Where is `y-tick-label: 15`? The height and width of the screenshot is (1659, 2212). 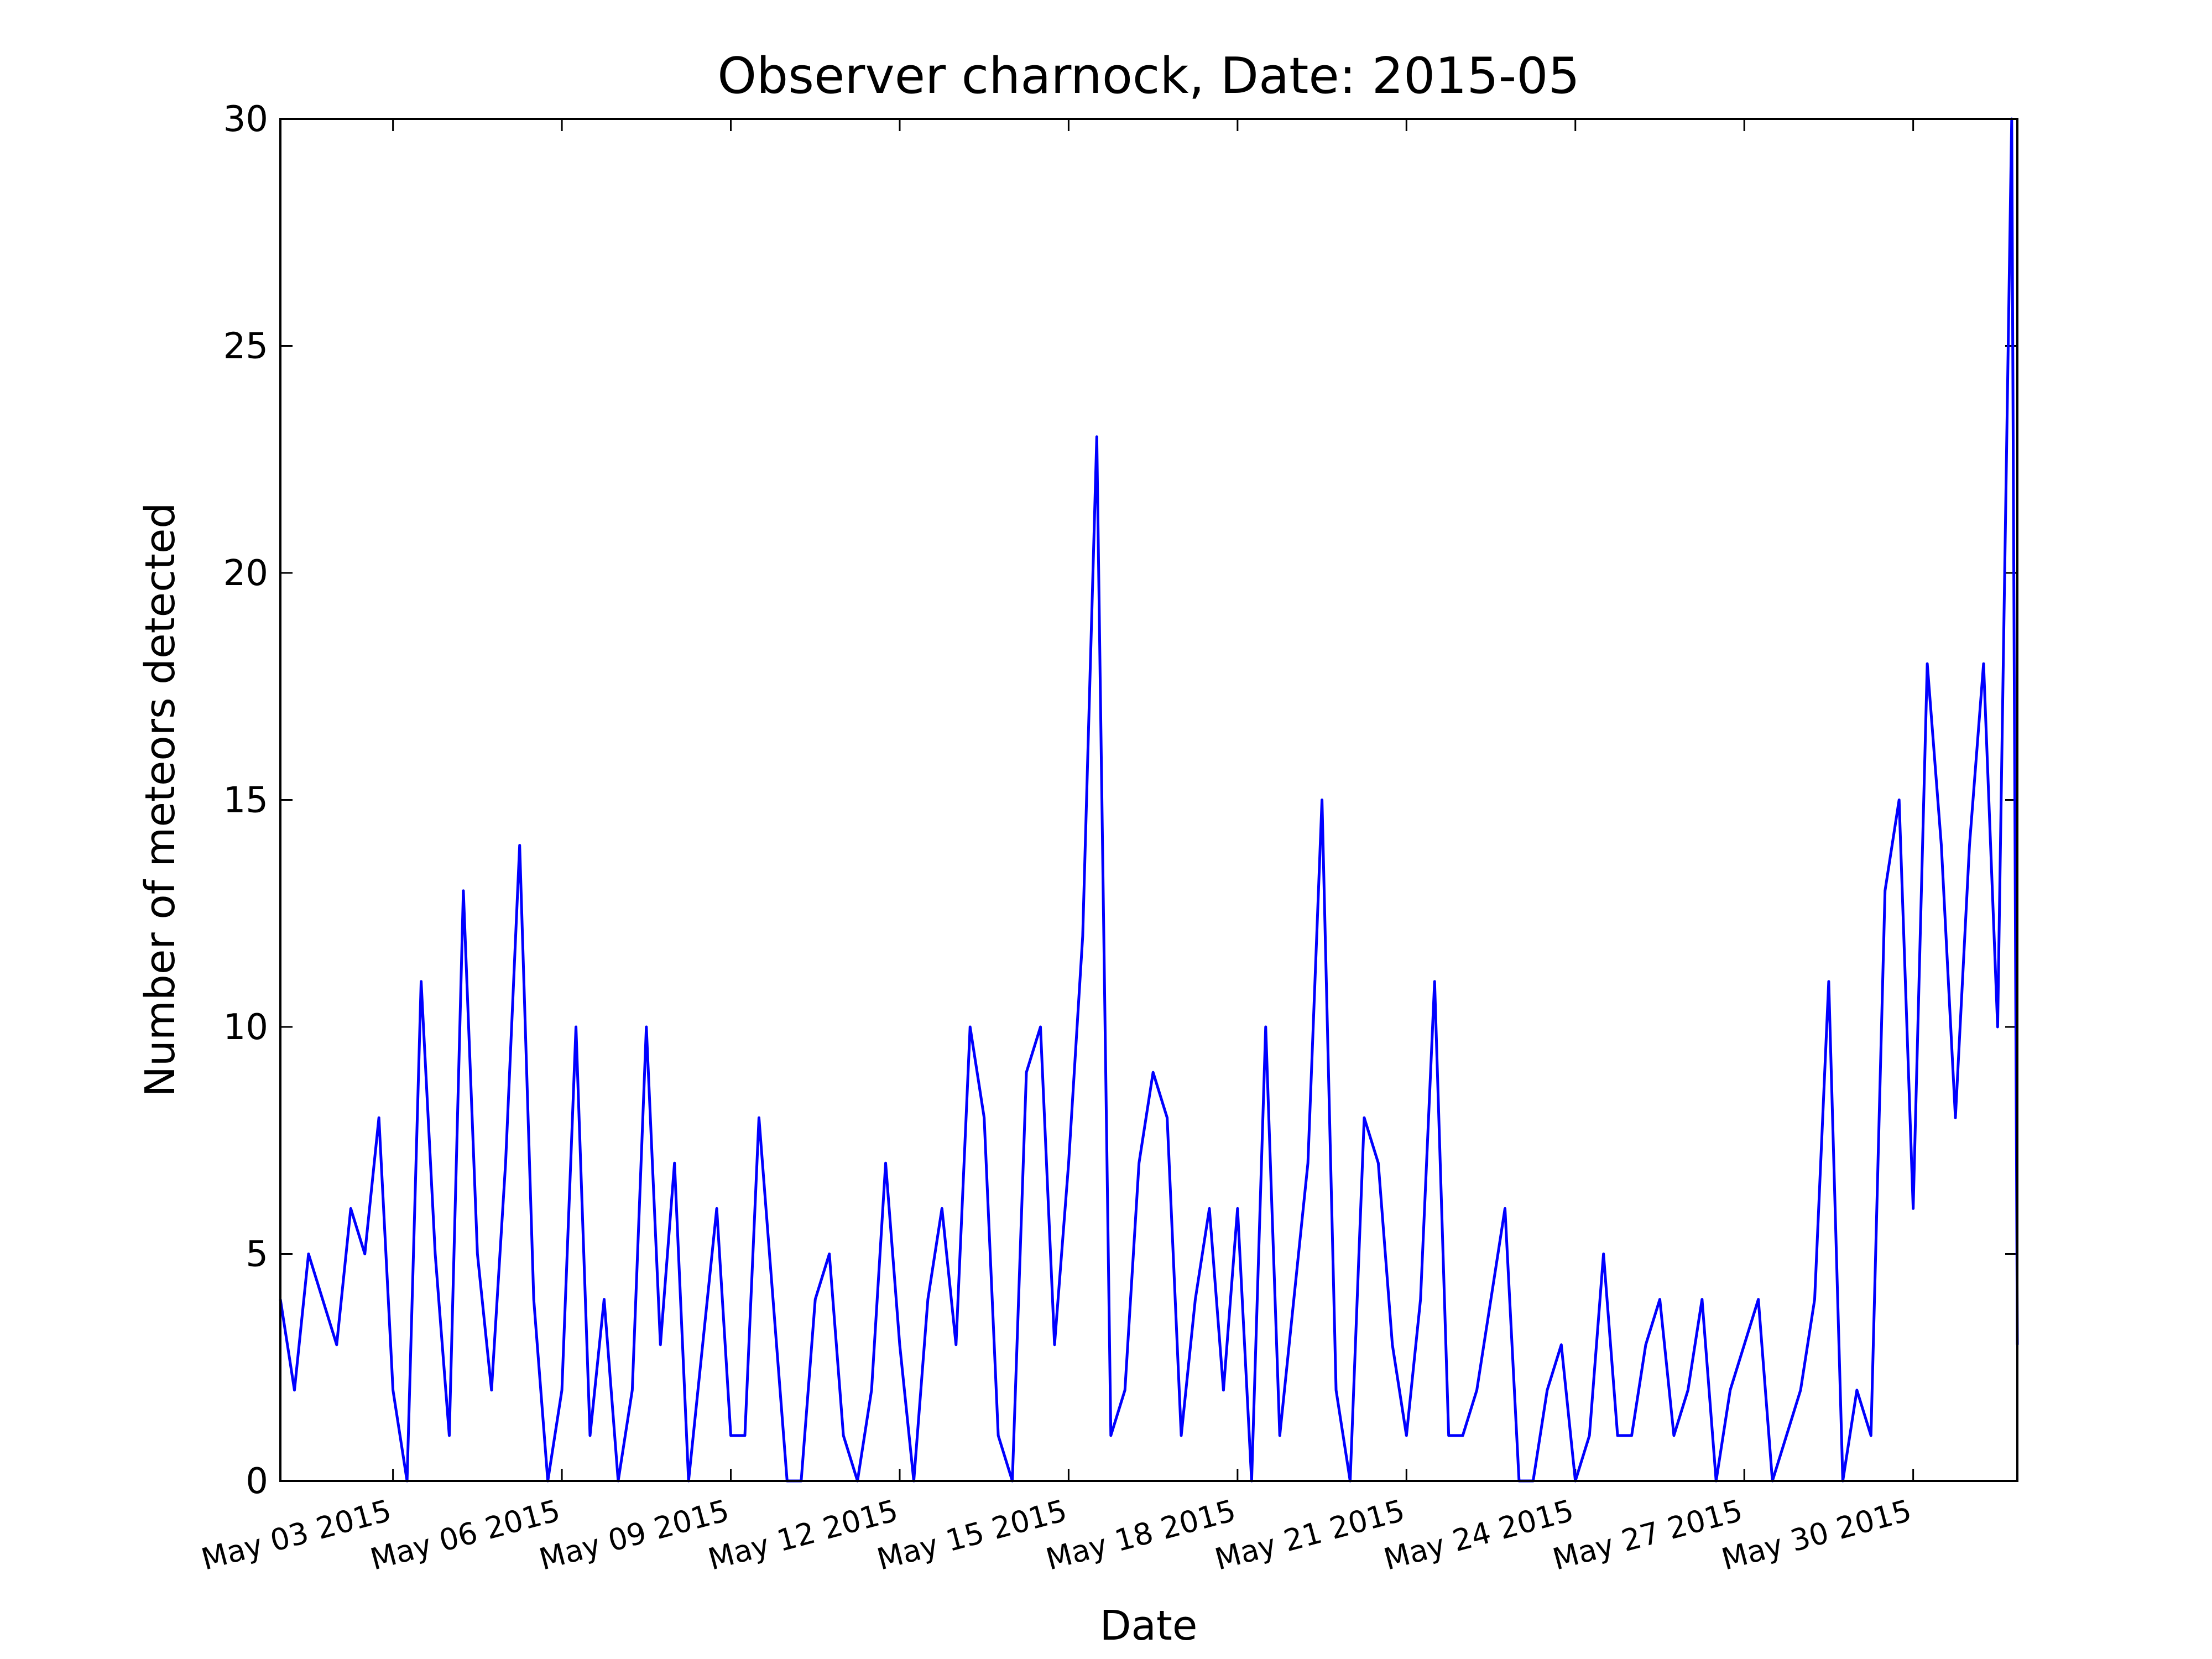
y-tick-label: 15 is located at coordinates (246, 801).